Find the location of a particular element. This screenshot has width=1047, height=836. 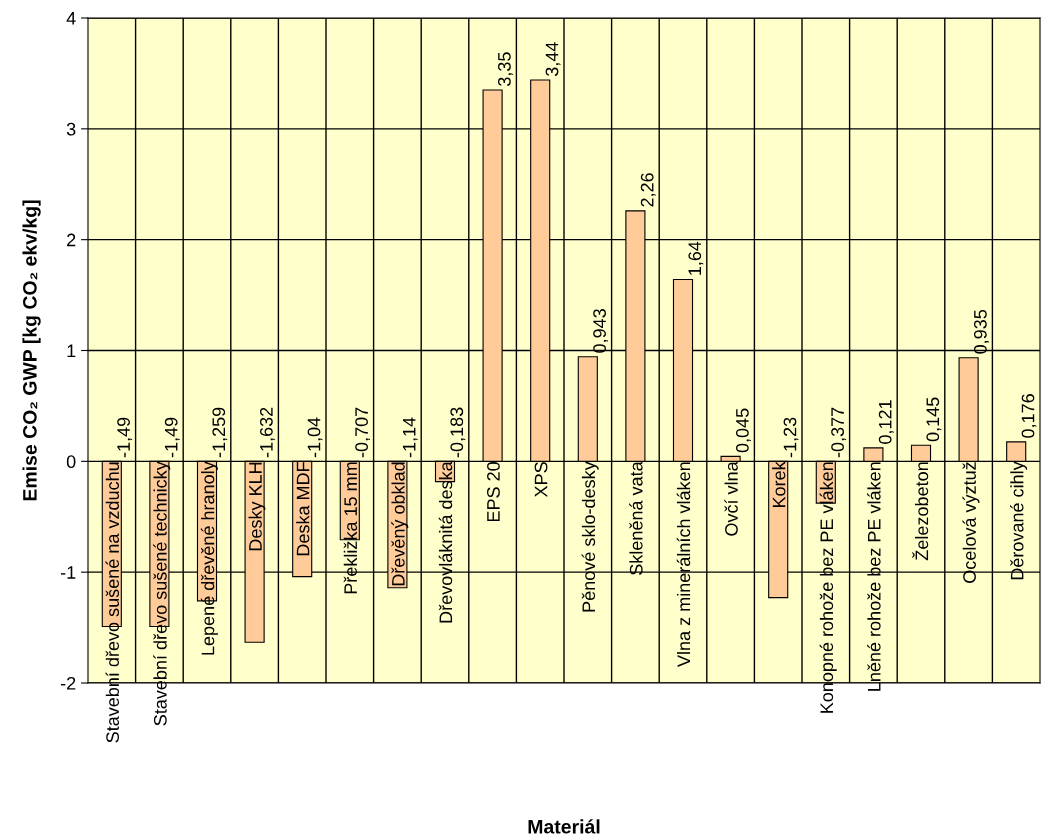

x-tick-label: Železobeton is located at coordinates (920, 511).